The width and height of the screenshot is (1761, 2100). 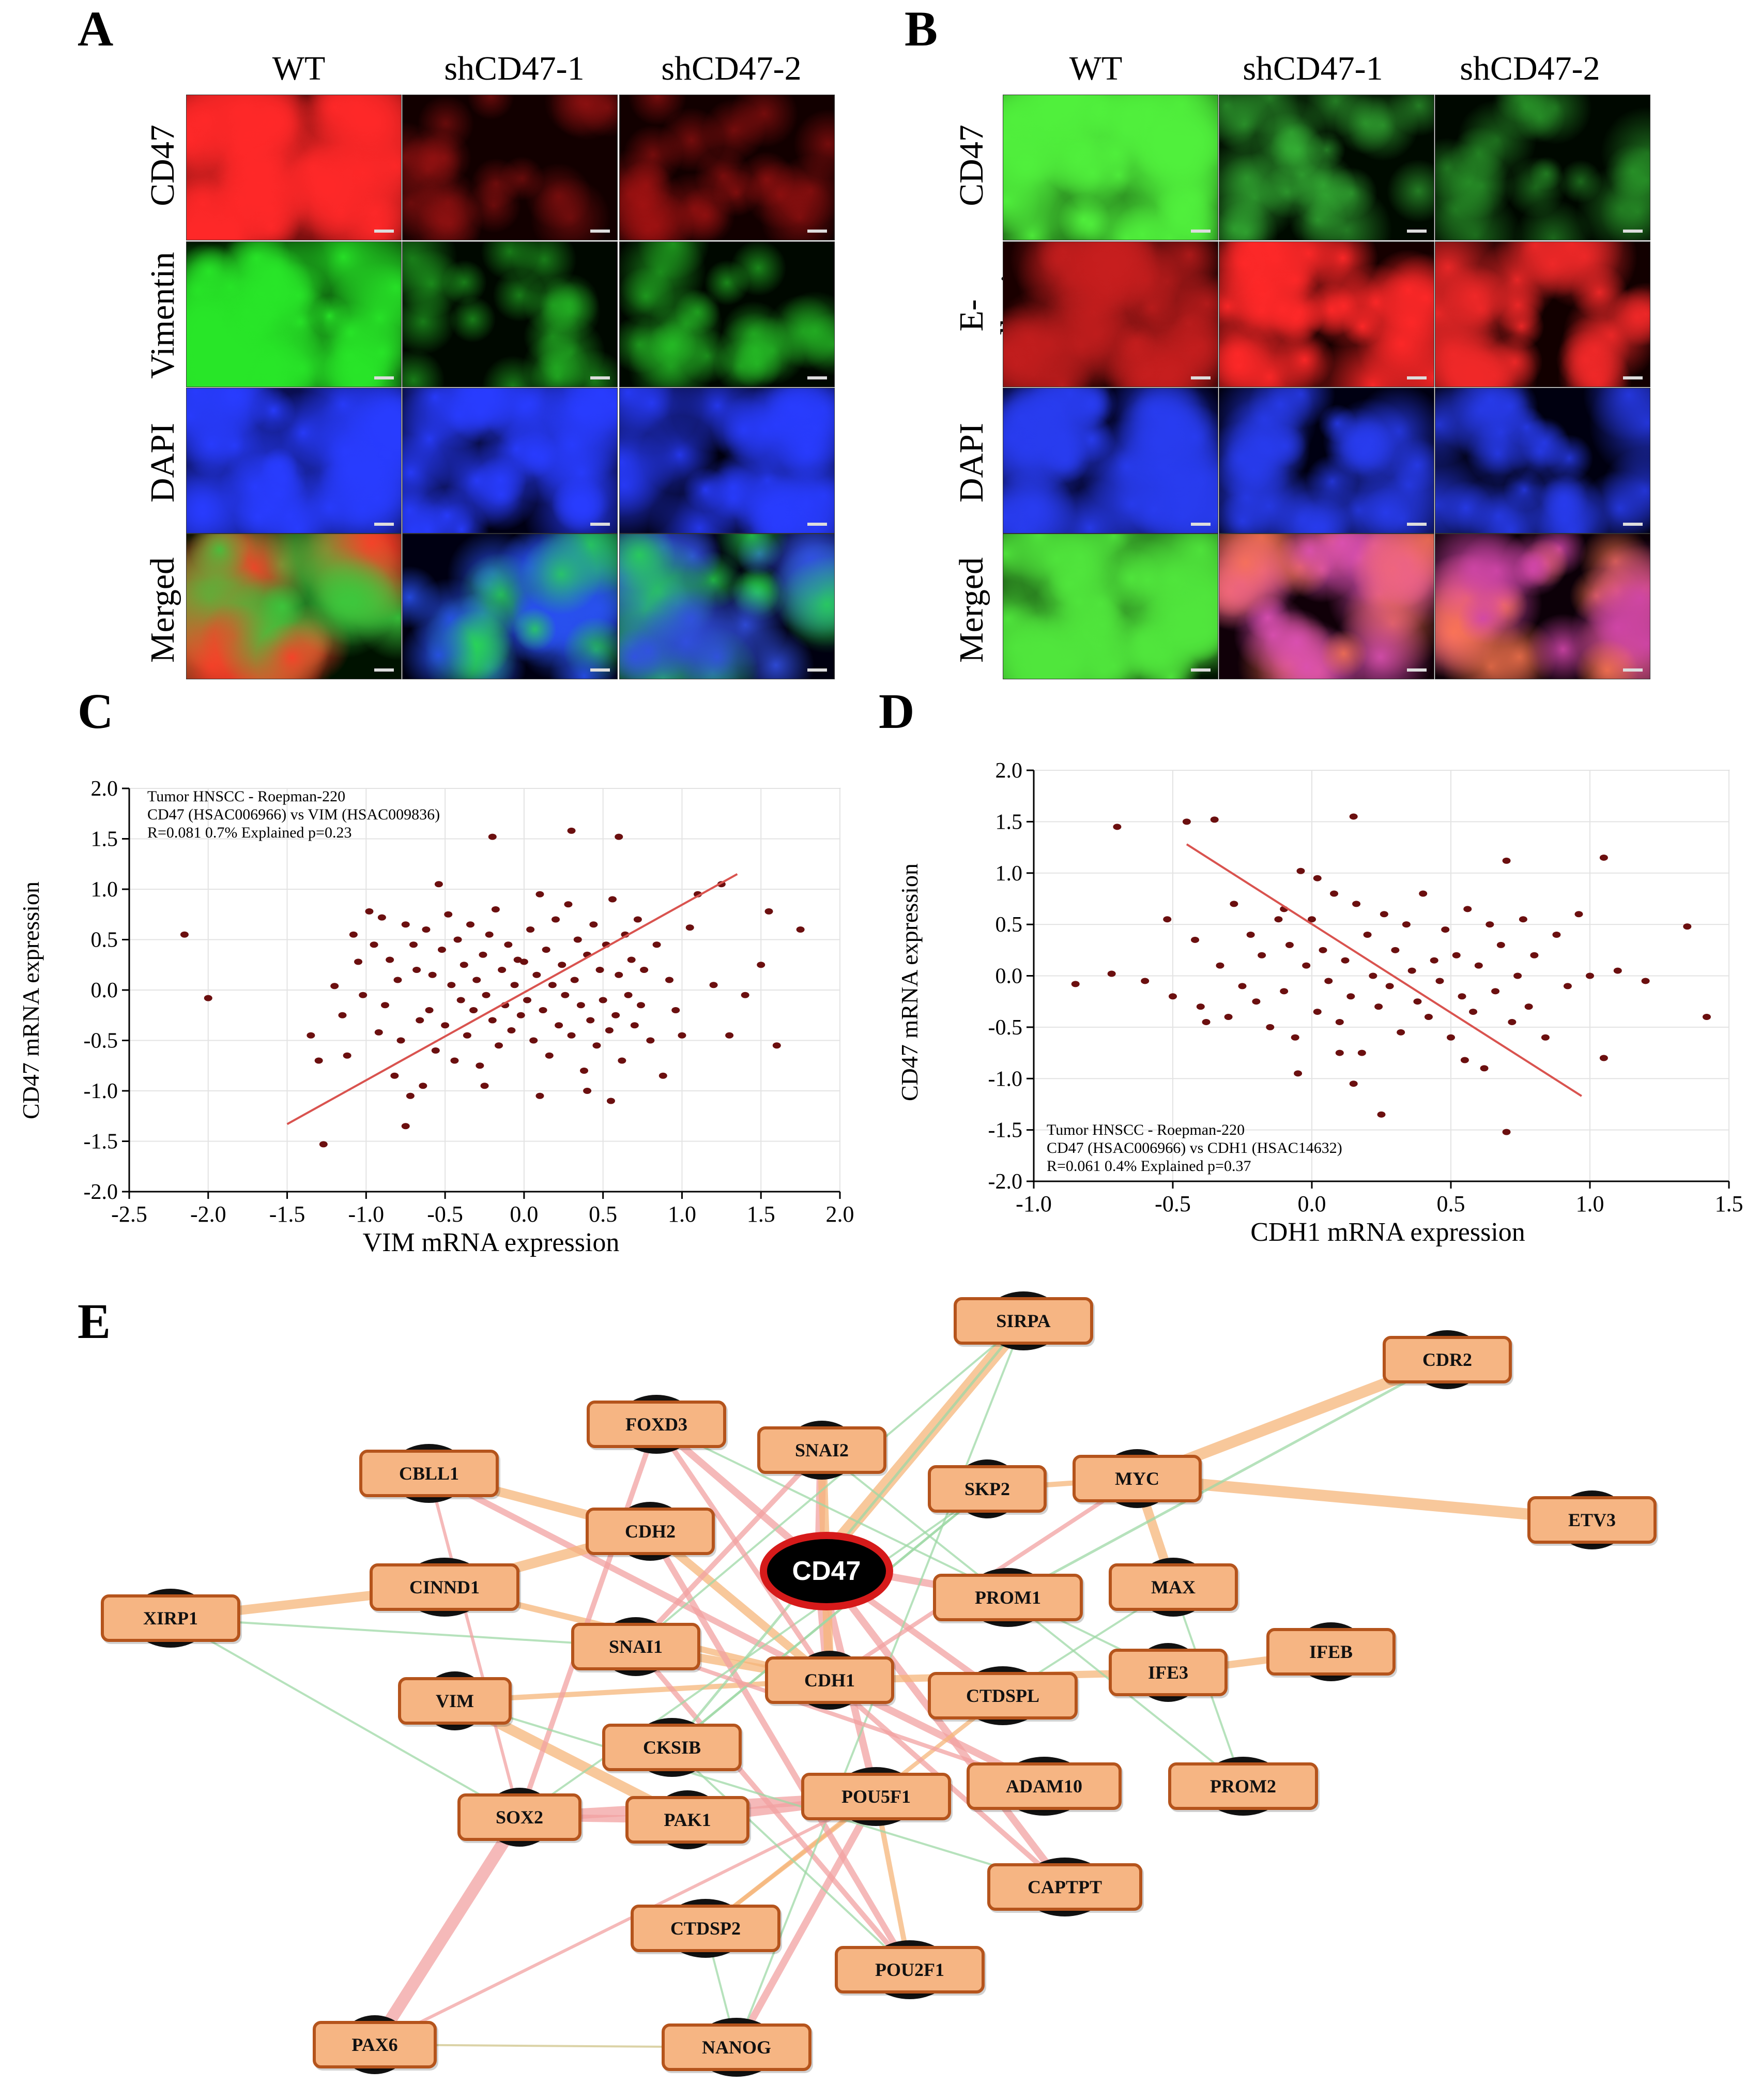 What do you see at coordinates (294, 167) in the screenshot?
I see `panel-a-image-r1-c1` at bounding box center [294, 167].